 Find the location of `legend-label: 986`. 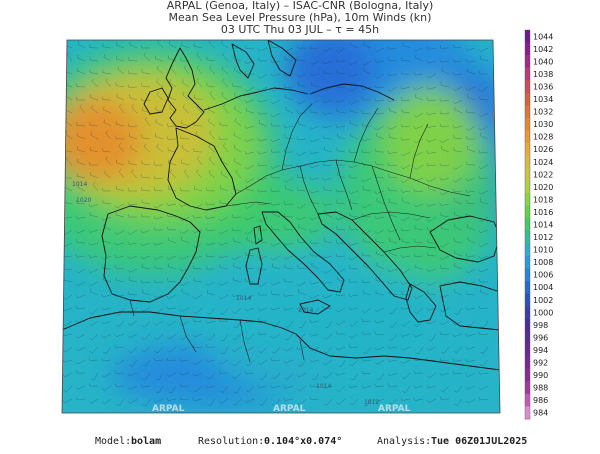

legend-label: 986 is located at coordinates (540, 400).